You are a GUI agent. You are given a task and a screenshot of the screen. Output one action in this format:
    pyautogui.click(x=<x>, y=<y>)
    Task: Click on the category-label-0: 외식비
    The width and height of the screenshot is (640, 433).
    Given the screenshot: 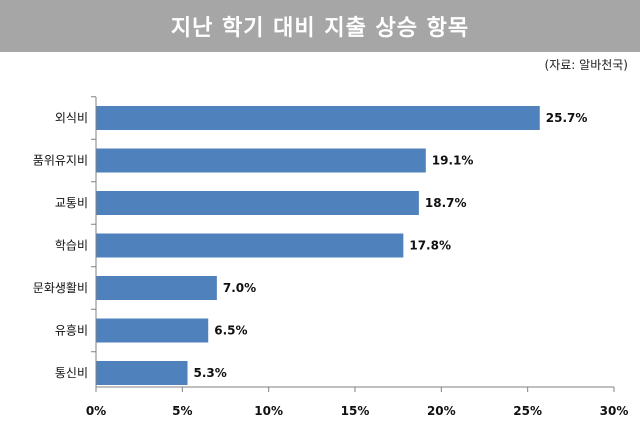 What is the action you would take?
    pyautogui.click(x=71, y=118)
    